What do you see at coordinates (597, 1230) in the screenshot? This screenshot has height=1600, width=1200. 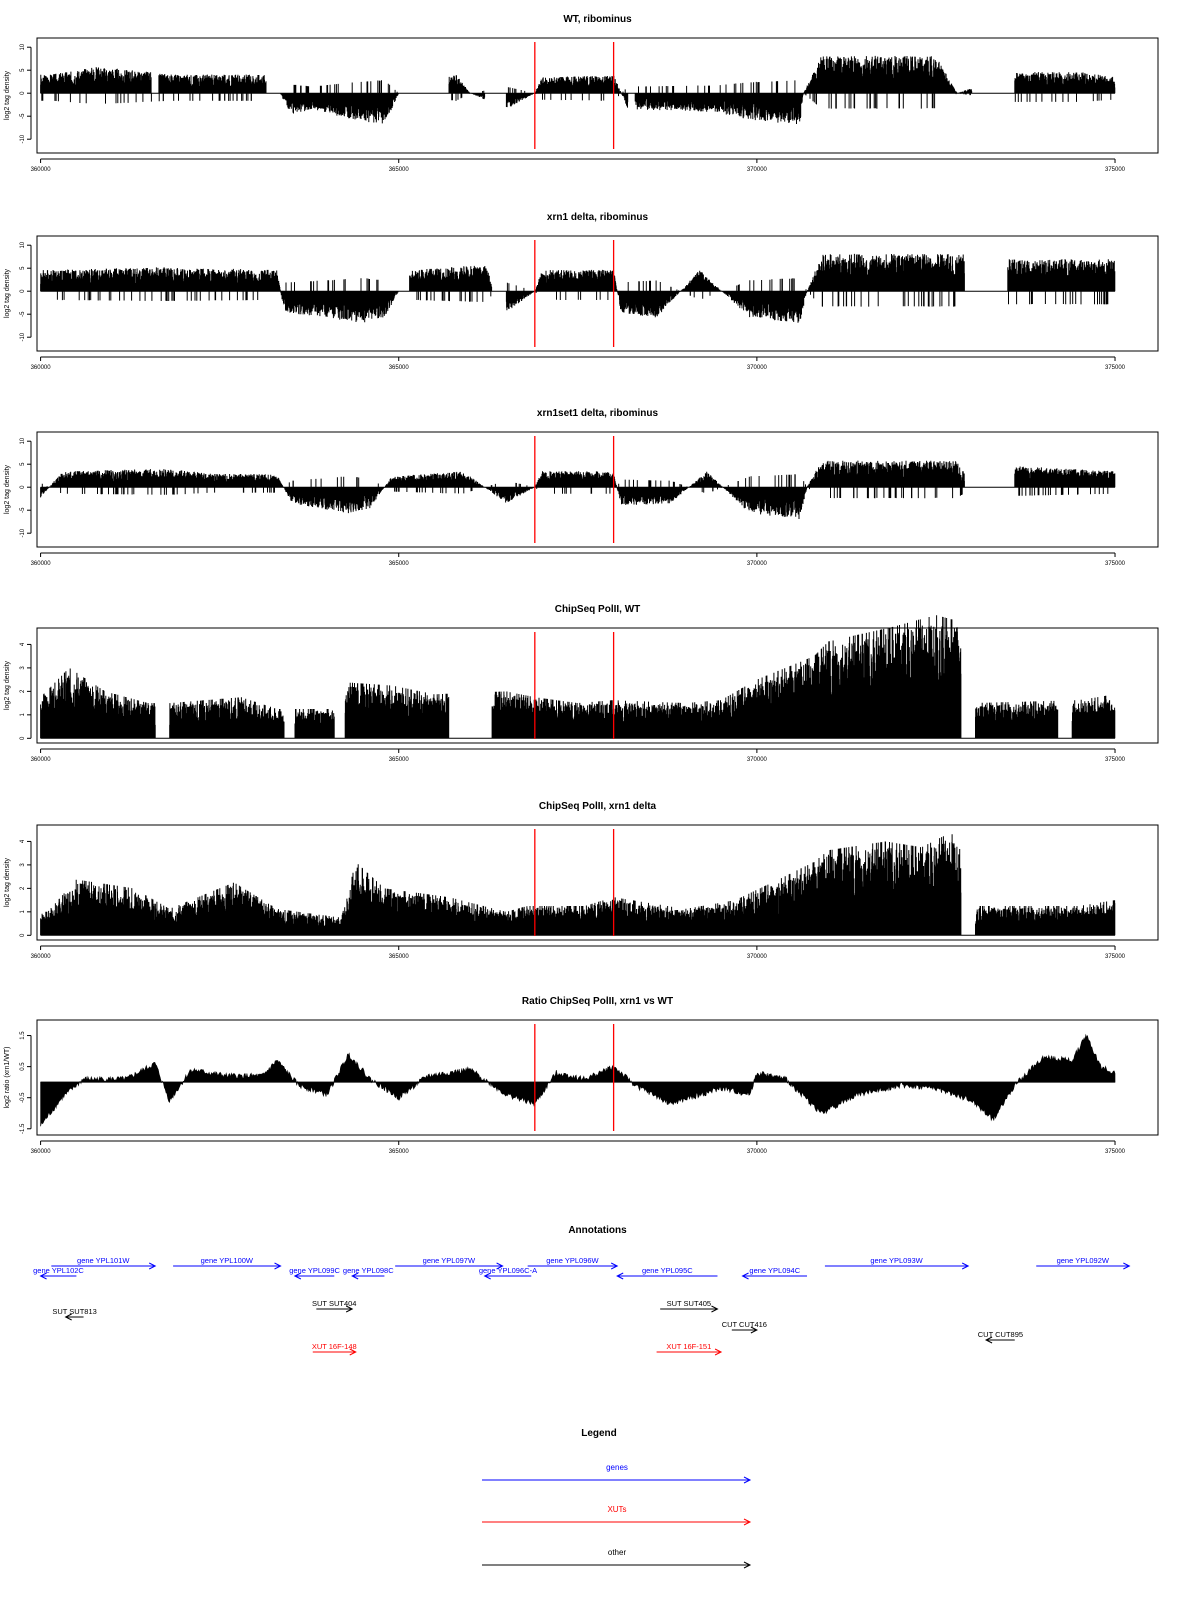 I see `annotations-title: Annotations` at bounding box center [597, 1230].